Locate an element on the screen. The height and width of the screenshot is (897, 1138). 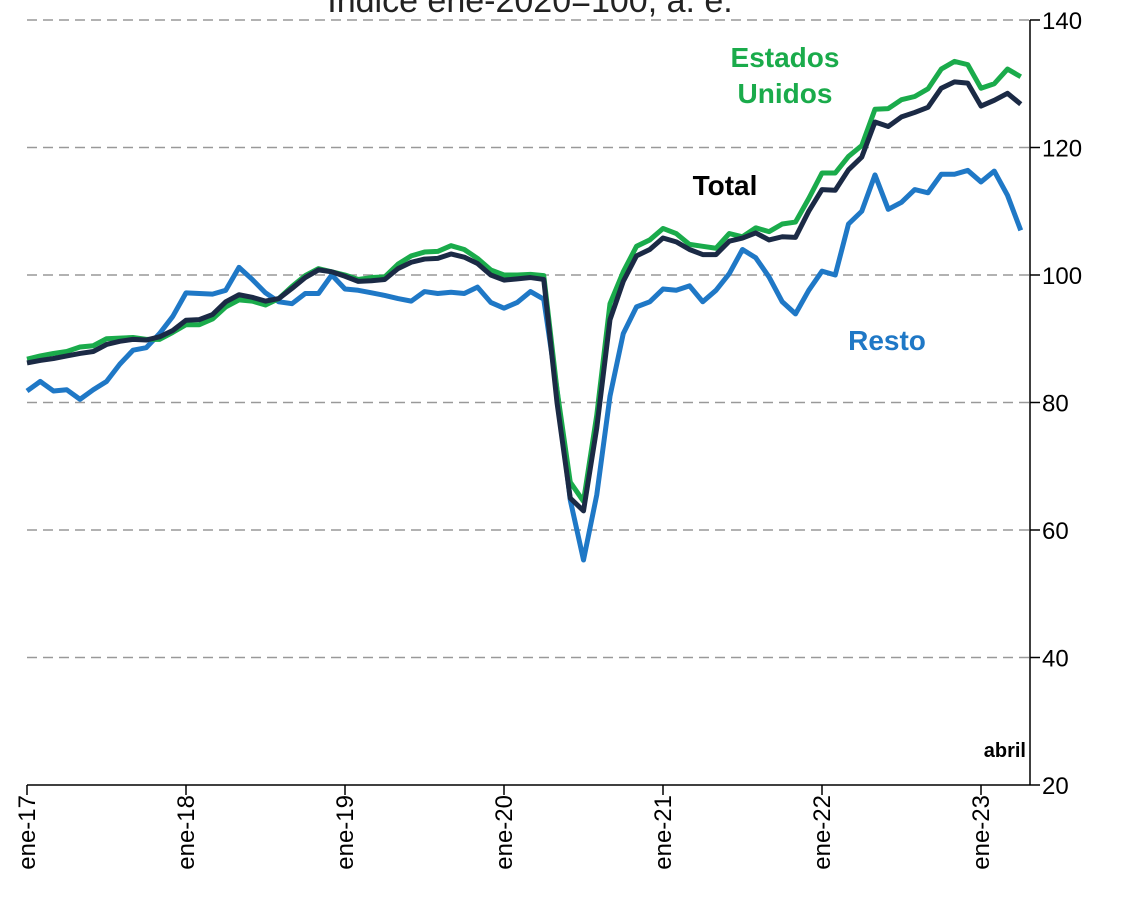
x-tick-label: ene-23 is located at coordinates (981, 832).